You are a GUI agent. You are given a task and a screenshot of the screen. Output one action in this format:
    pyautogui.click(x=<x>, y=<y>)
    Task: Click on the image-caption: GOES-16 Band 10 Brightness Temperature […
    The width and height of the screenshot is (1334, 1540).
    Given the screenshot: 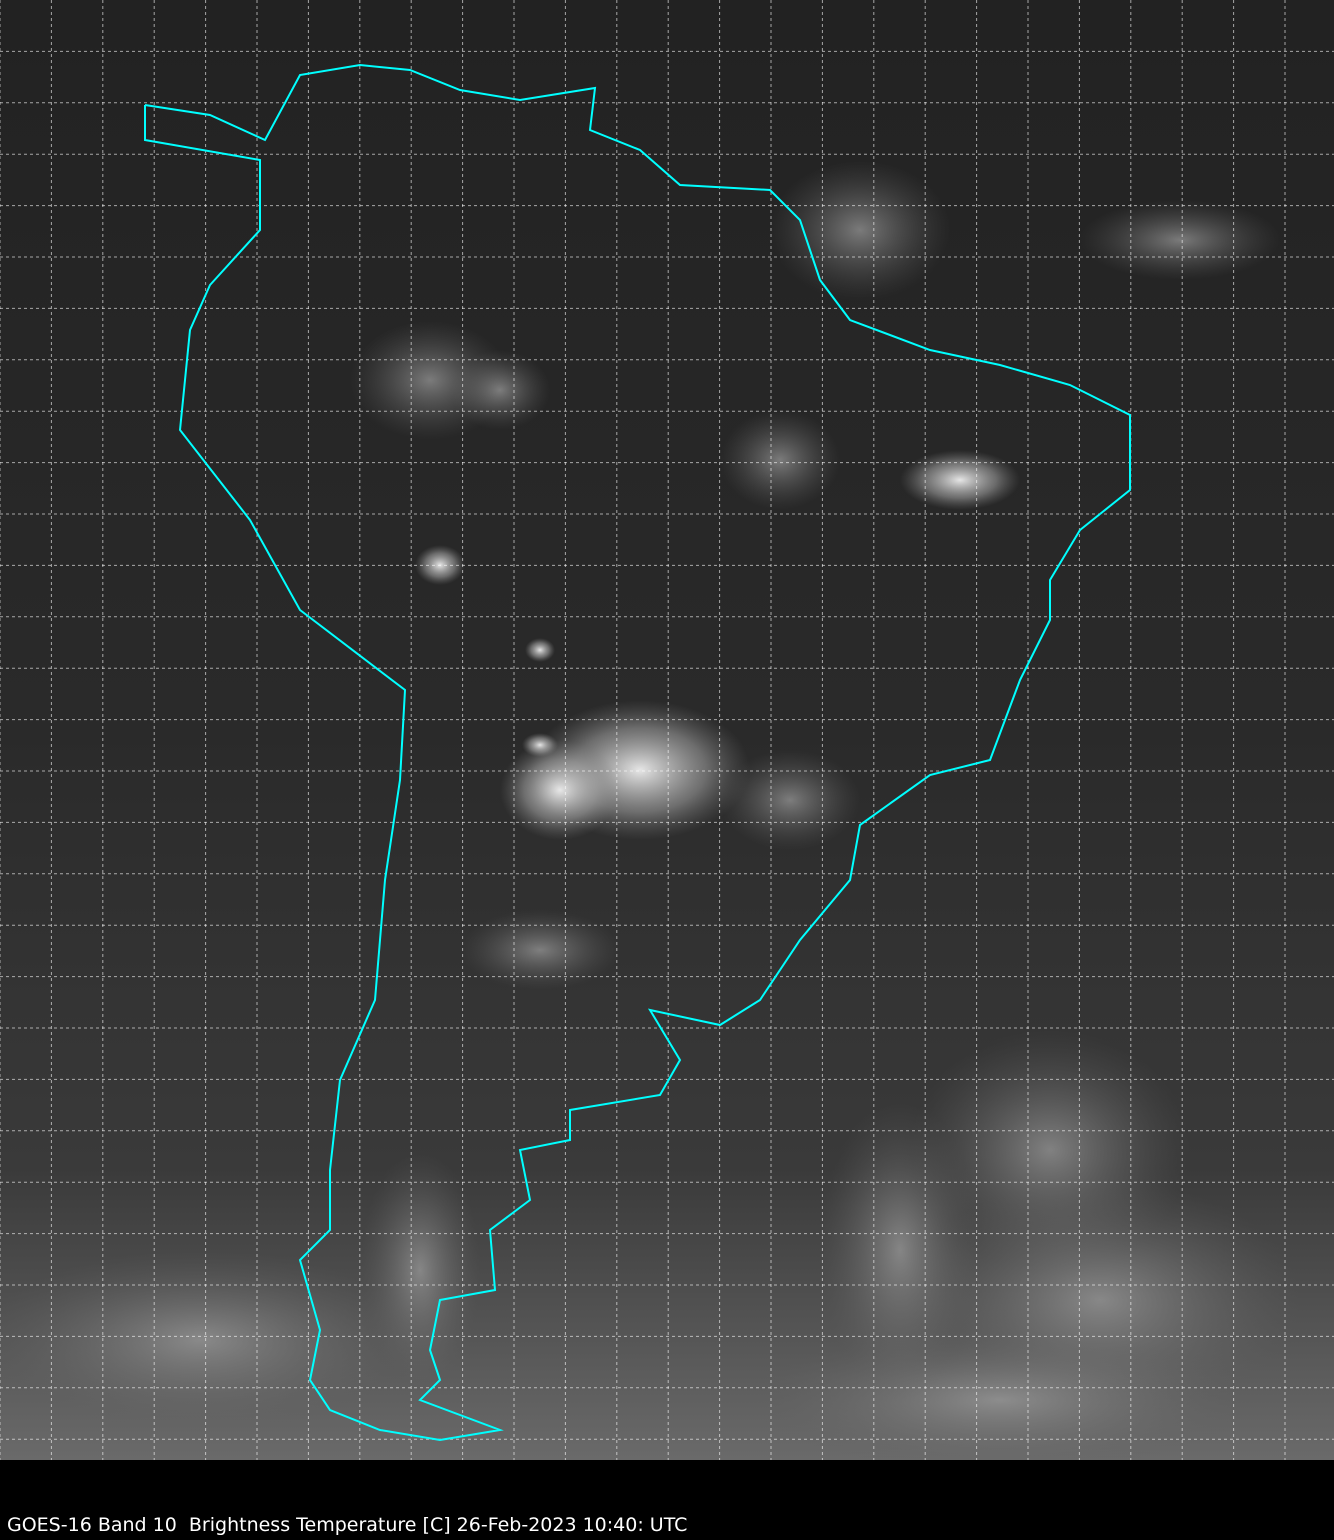 What is the action you would take?
    pyautogui.click(x=347, y=1525)
    